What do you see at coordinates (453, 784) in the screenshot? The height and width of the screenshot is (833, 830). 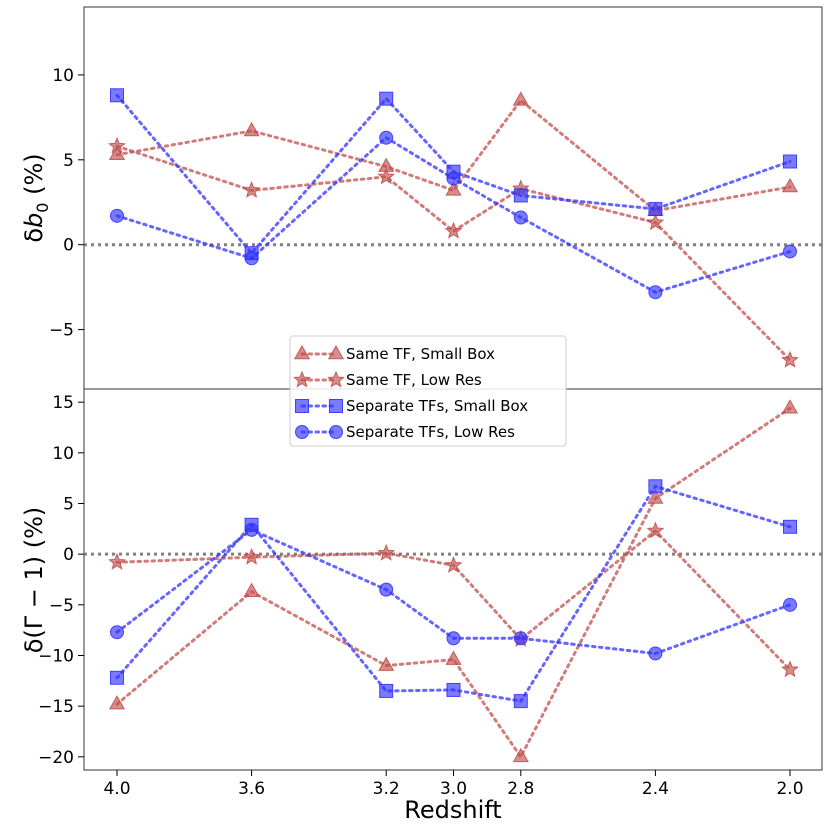 I see `x-ticks: 4.0 3.6 3.2 3.0 2.8 2.4 2.0` at bounding box center [453, 784].